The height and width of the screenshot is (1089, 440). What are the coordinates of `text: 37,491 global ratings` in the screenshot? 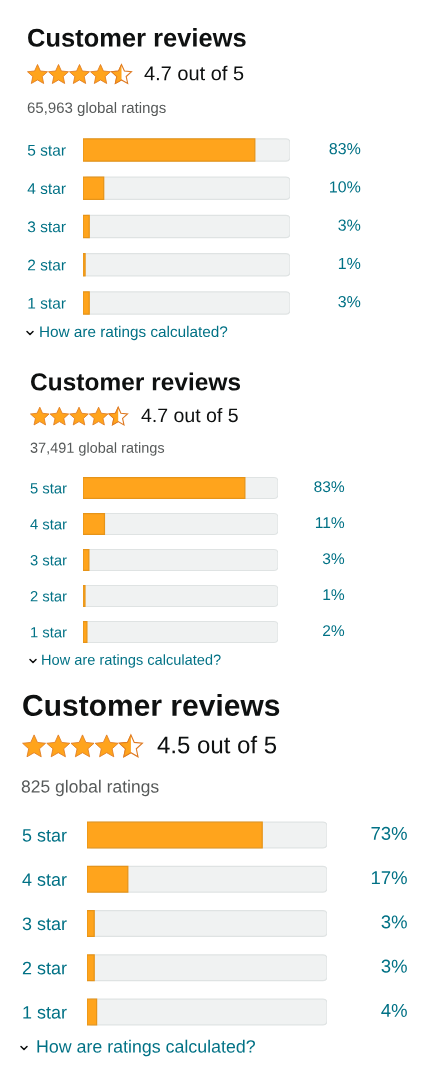 It's located at (97, 449).